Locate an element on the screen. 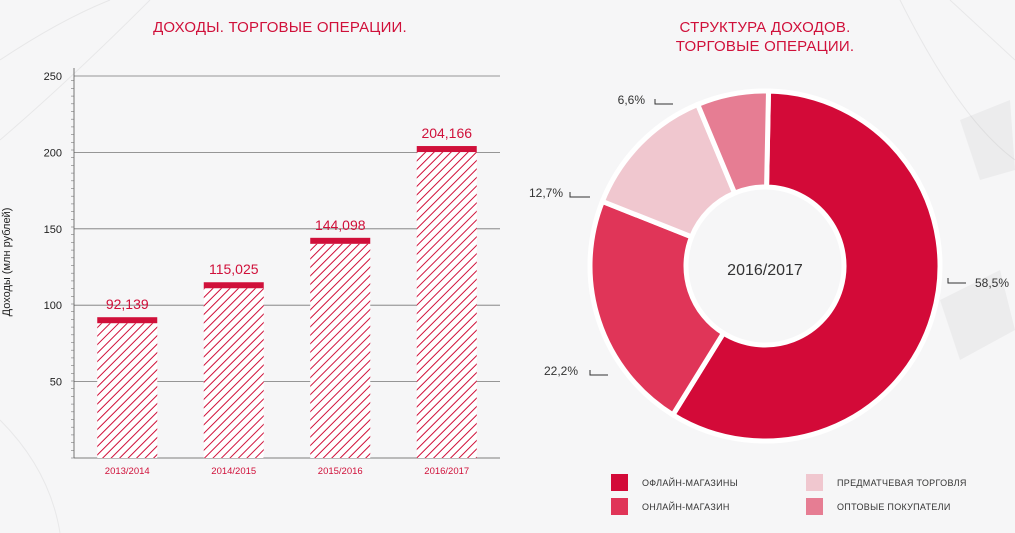 Image resolution: width=1015 pixels, height=533 pixels. x-tick-label: 2013/2014 is located at coordinates (127, 471).